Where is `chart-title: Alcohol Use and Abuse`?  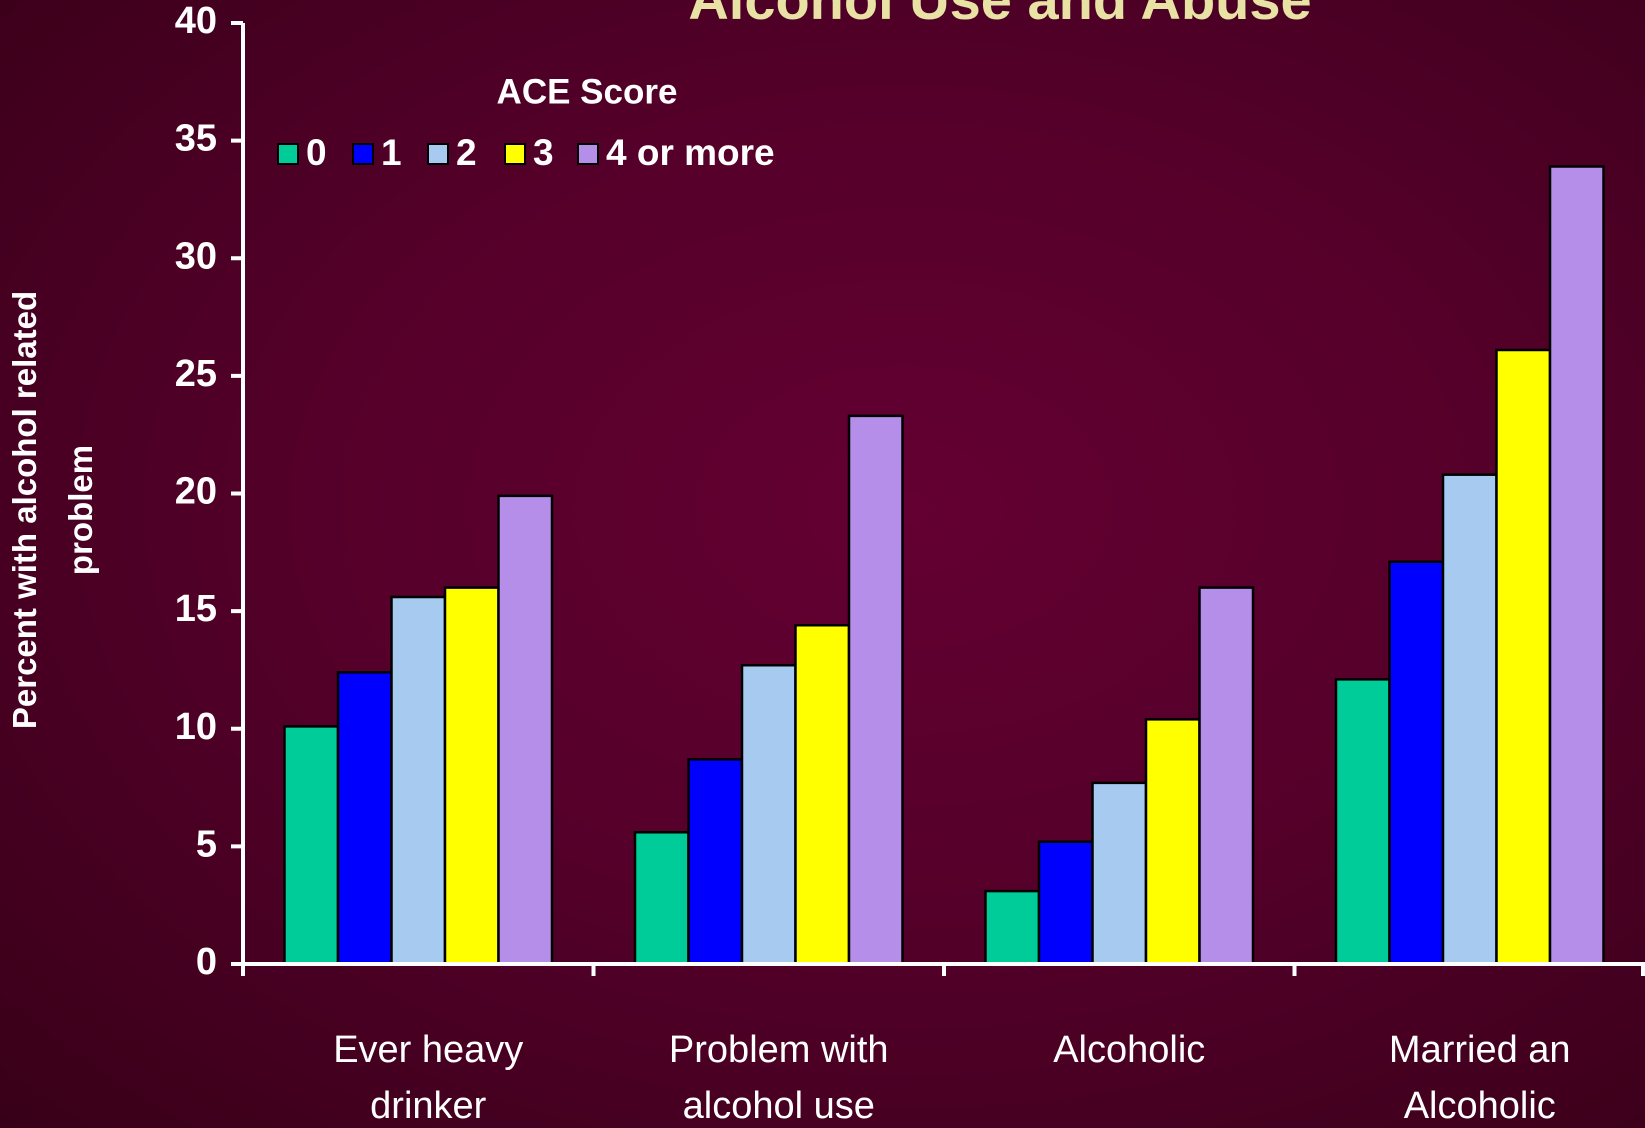 chart-title: Alcohol Use and Abuse is located at coordinates (999, 15).